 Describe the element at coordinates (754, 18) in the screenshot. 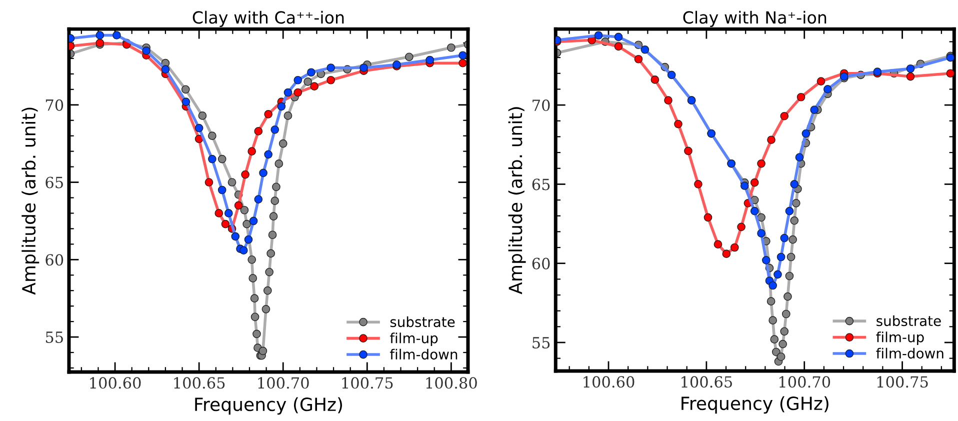

I see `chart-title: Clay with Na⁺-ion` at that location.